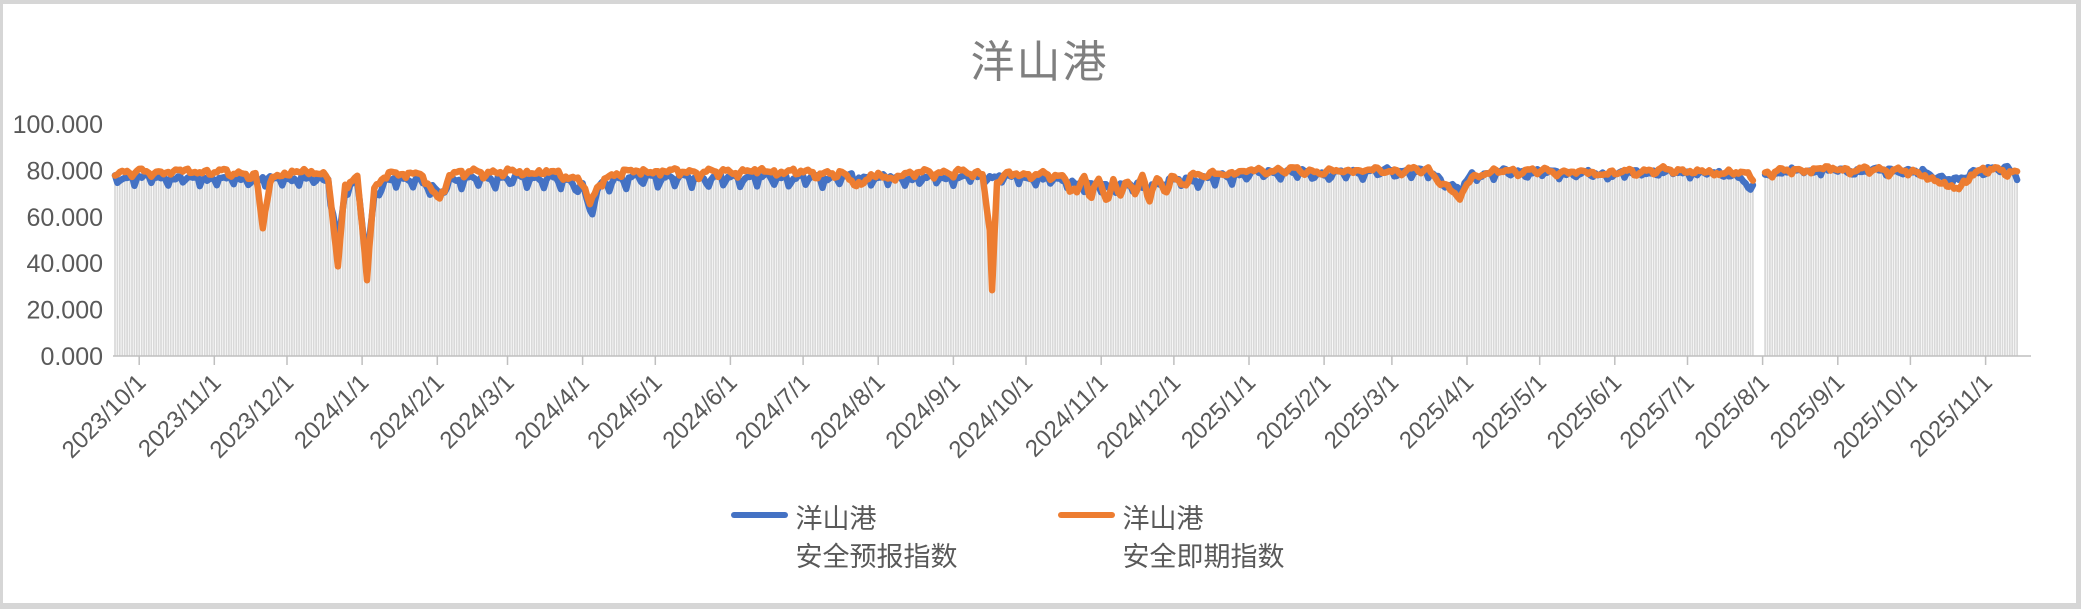 The image size is (2081, 609). What do you see at coordinates (1218, 411) in the screenshot?
I see `x-axis-label: 2025/1/1` at bounding box center [1218, 411].